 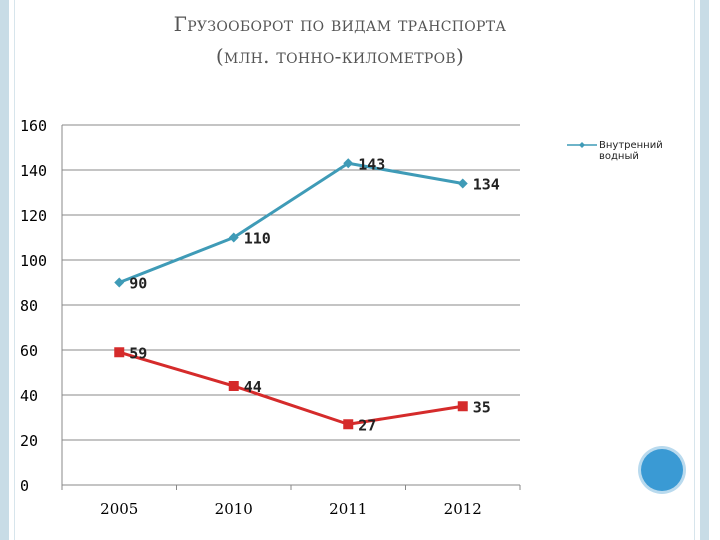 I want to click on y-tick-label: 40, so click(x=29, y=396).